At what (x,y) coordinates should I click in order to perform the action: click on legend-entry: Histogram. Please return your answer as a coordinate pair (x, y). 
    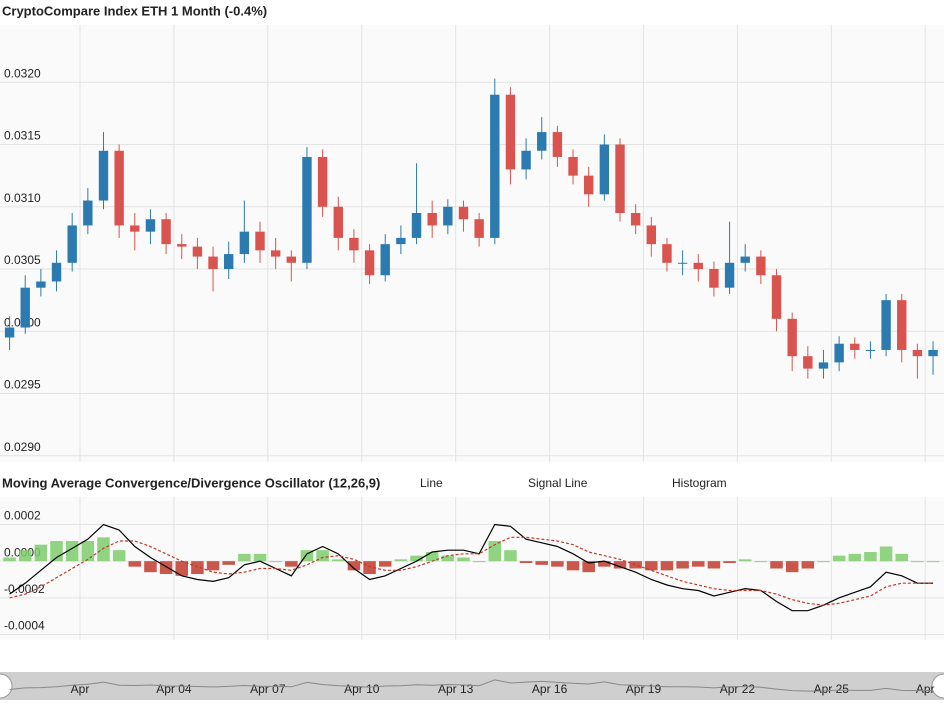
    Looking at the image, I should click on (699, 483).